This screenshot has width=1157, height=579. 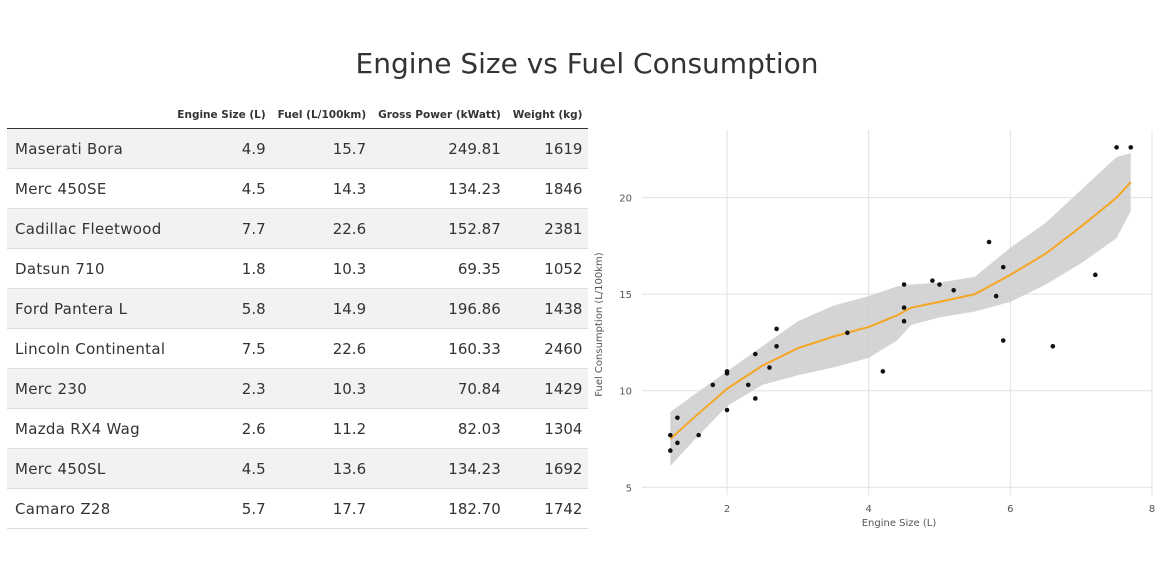 I want to click on table-row: Merc 450SL 4.5 13.6 134.23 1692, so click(x=298, y=468).